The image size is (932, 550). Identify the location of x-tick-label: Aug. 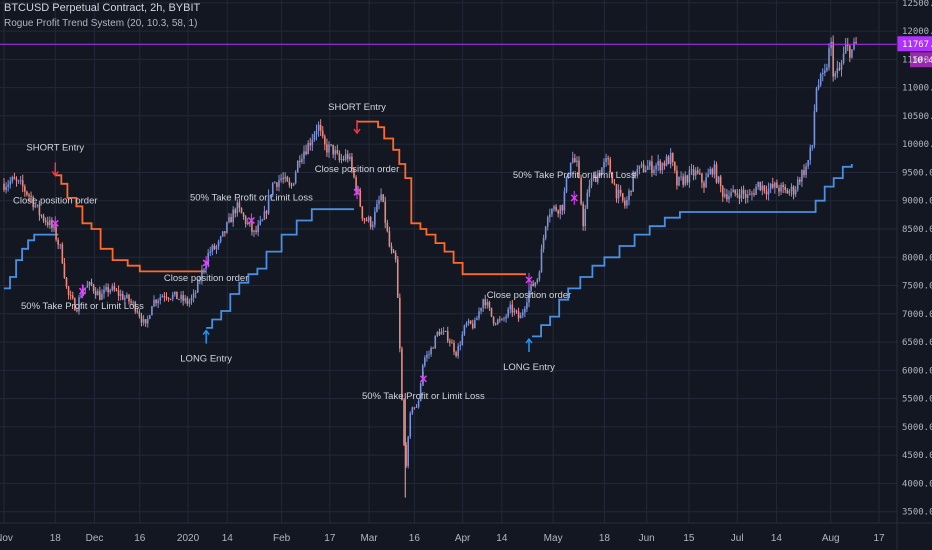
(831, 538).